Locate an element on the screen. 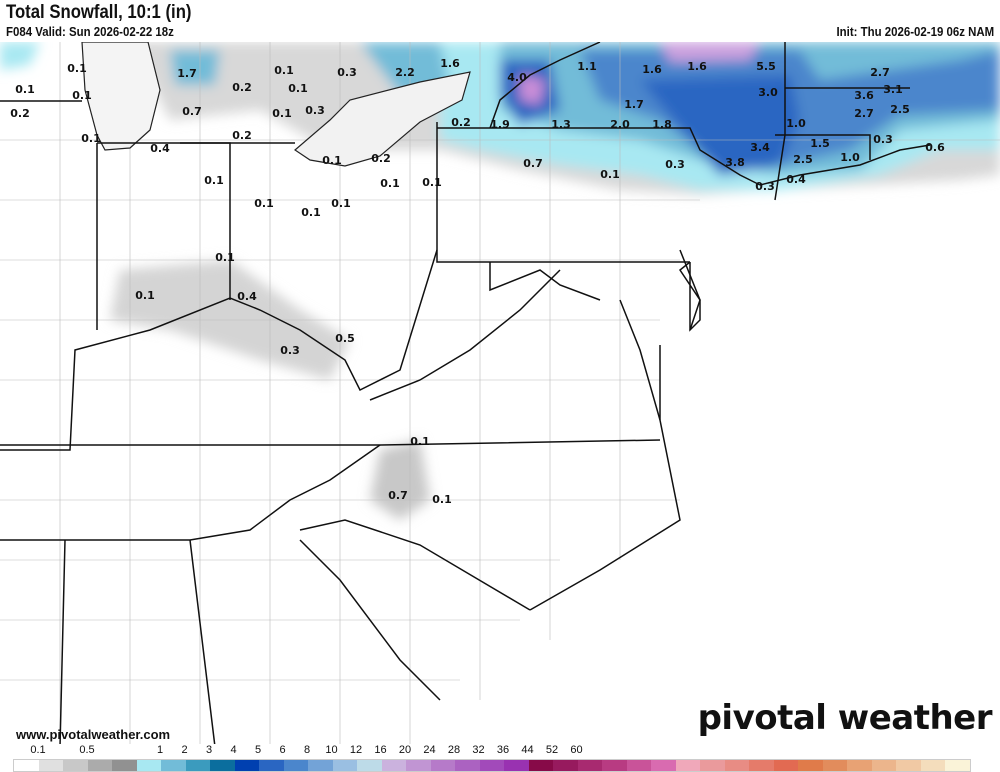 The height and width of the screenshot is (772, 1000). snowfall-value-label: 0.6 is located at coordinates (935, 147).